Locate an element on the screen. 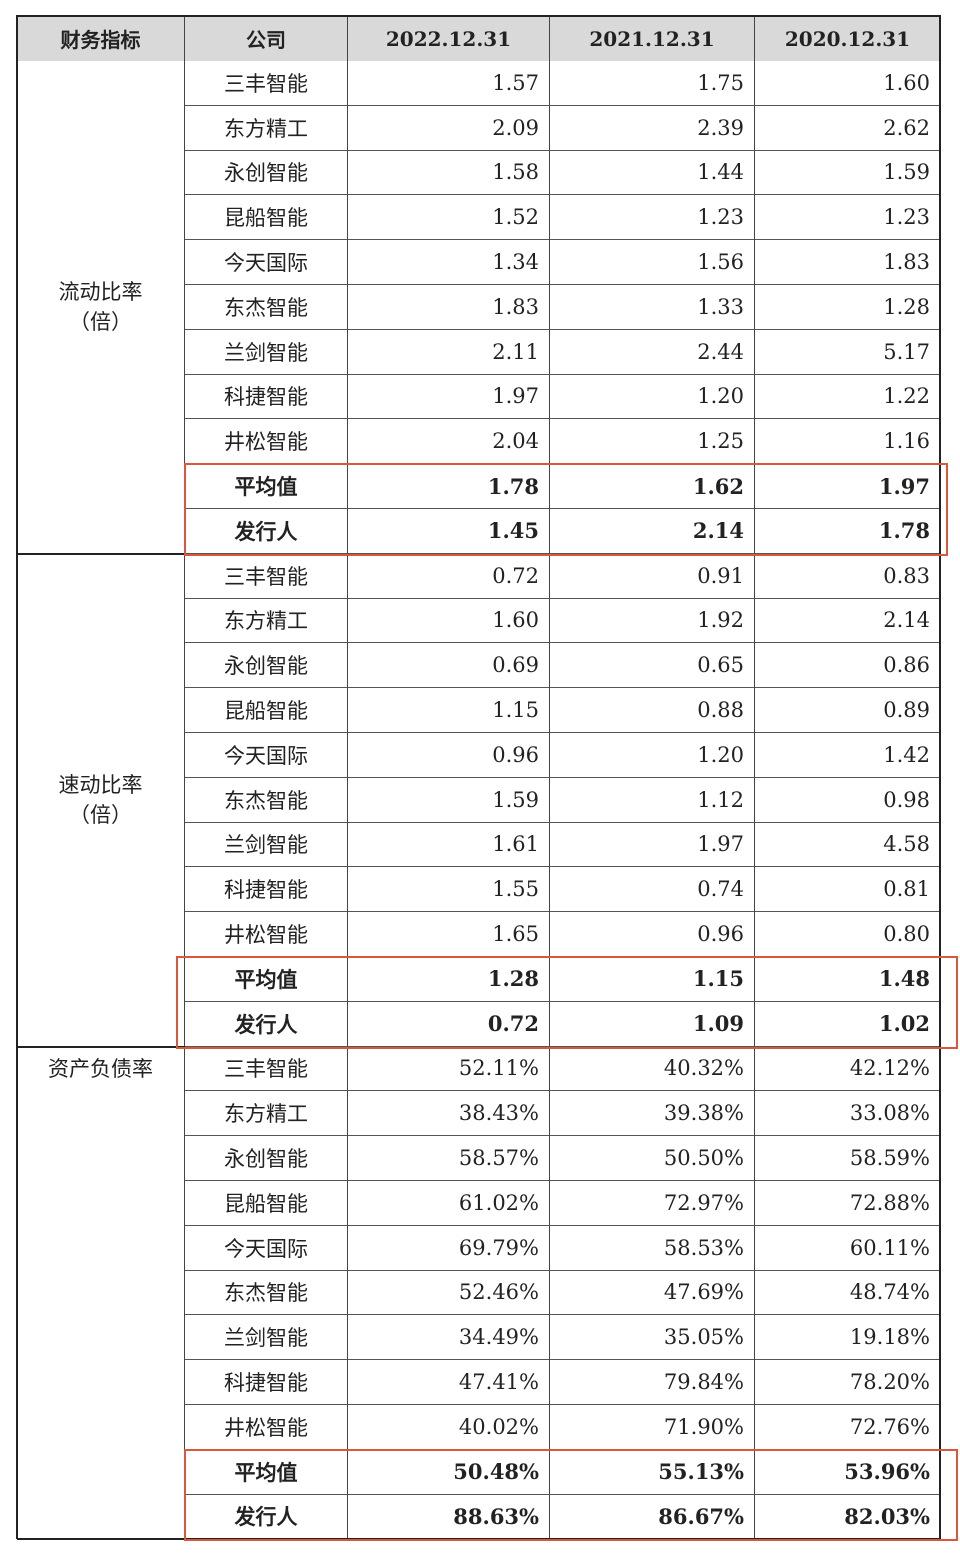  value-cell: 61.02% is located at coordinates (449, 1203).